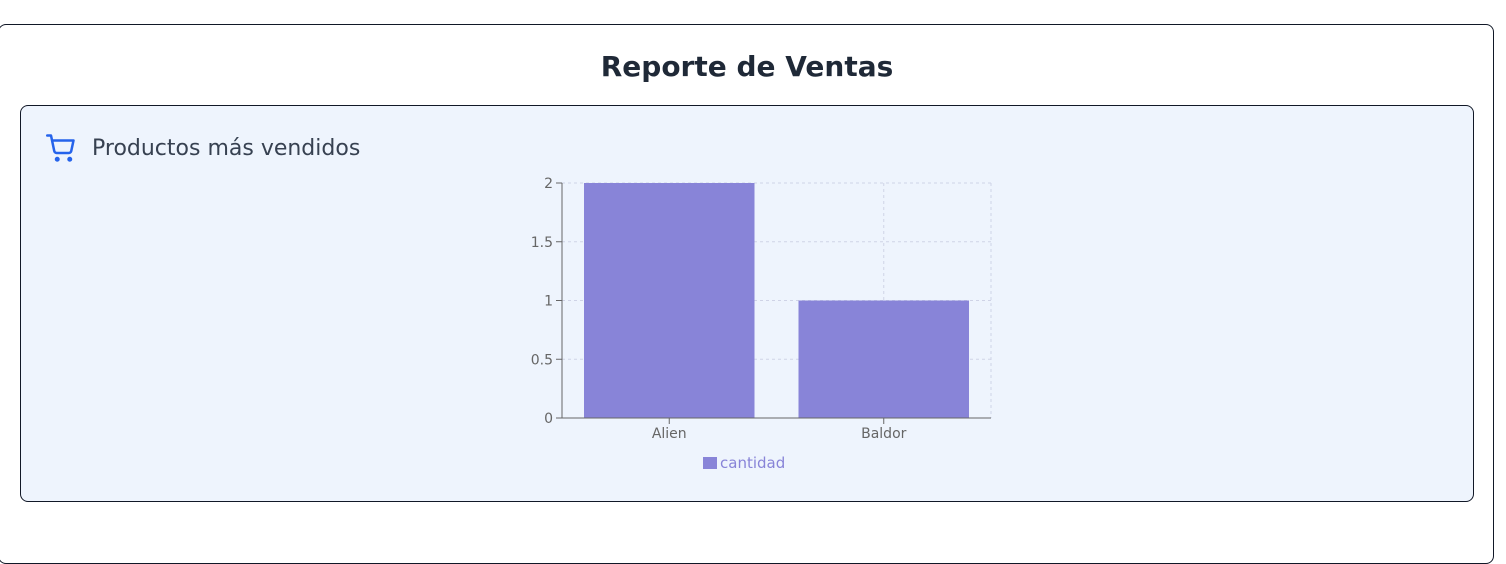 This screenshot has height=564, width=1506. Describe the element at coordinates (542, 360) in the screenshot. I see `y-tick-label: 0.5` at that location.